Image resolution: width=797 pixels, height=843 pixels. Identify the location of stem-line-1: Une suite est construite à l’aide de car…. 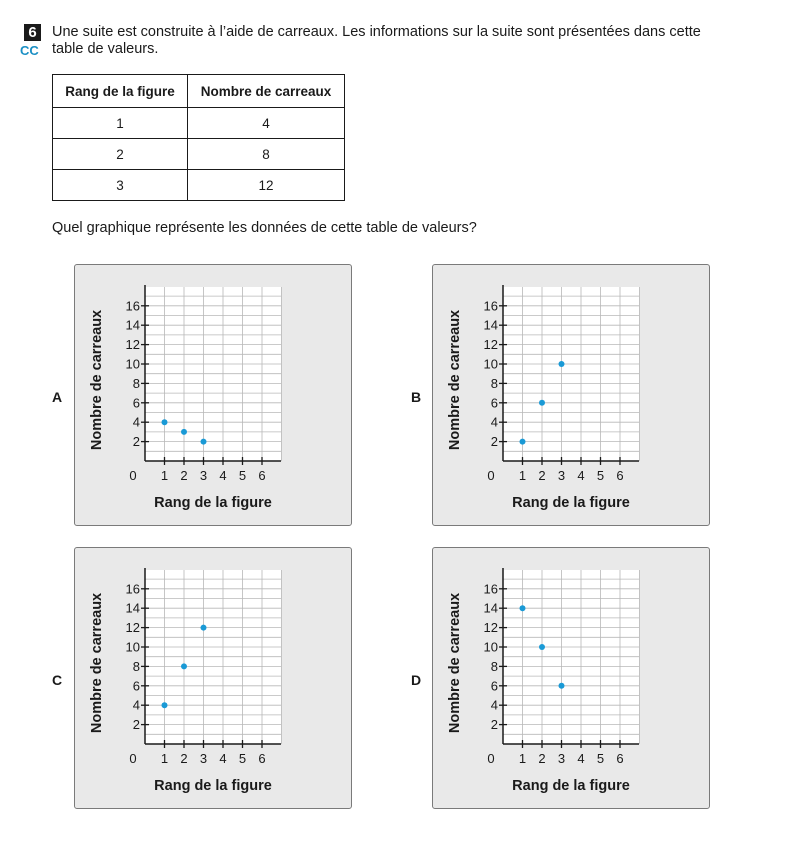
(376, 32).